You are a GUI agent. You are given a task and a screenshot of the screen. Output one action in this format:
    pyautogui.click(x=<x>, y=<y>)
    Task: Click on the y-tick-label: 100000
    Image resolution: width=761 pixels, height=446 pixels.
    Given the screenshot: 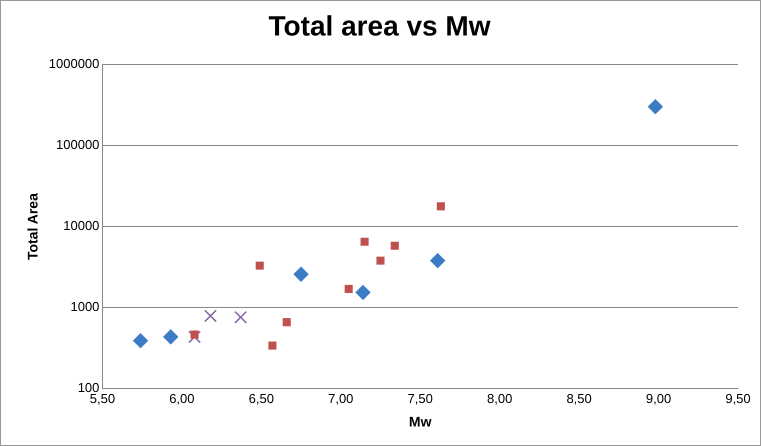 What is the action you would take?
    pyautogui.click(x=78, y=144)
    